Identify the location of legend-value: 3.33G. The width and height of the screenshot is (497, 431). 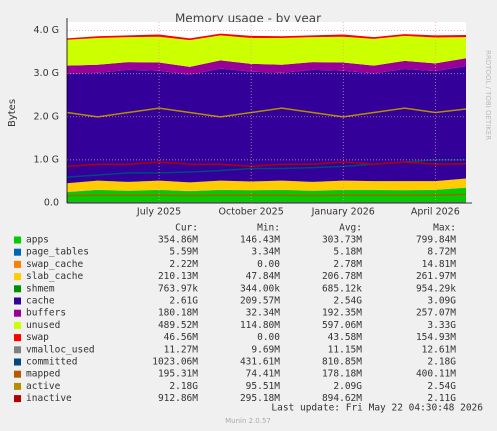
(441, 325).